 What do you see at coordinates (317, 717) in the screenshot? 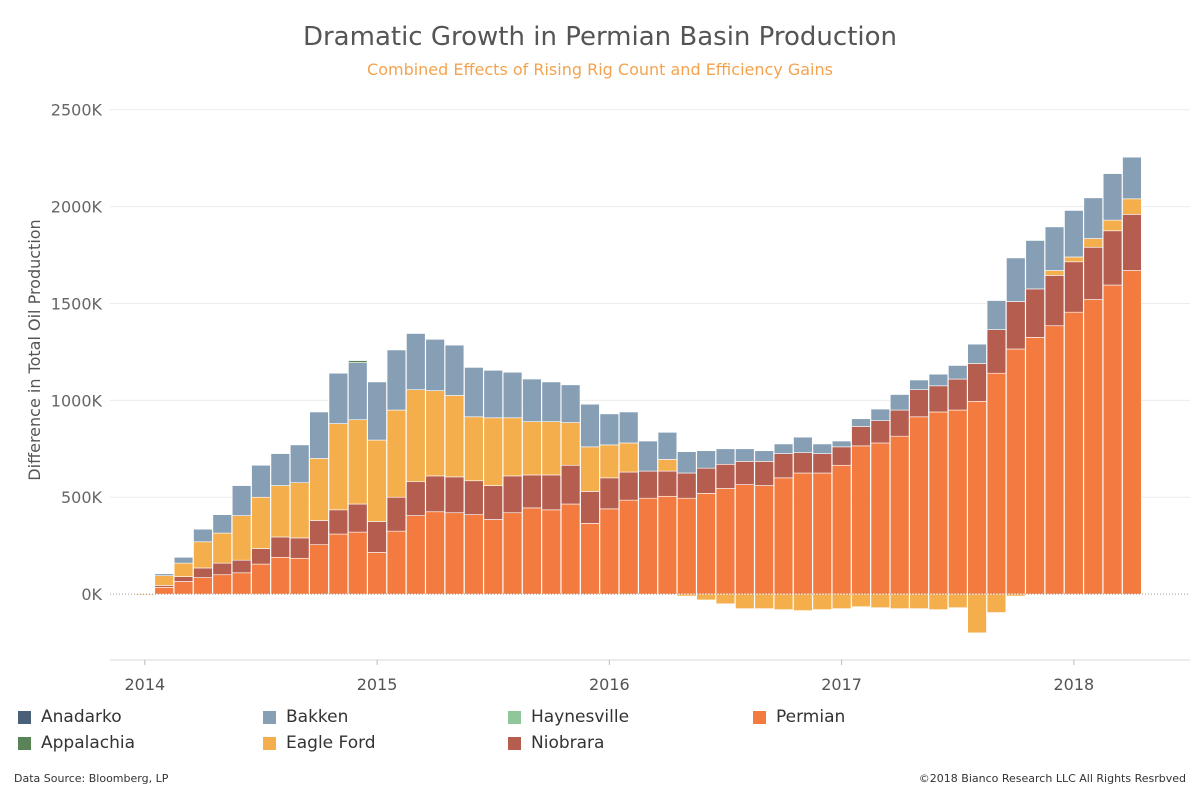
I see `legend-label: Bakken` at bounding box center [317, 717].